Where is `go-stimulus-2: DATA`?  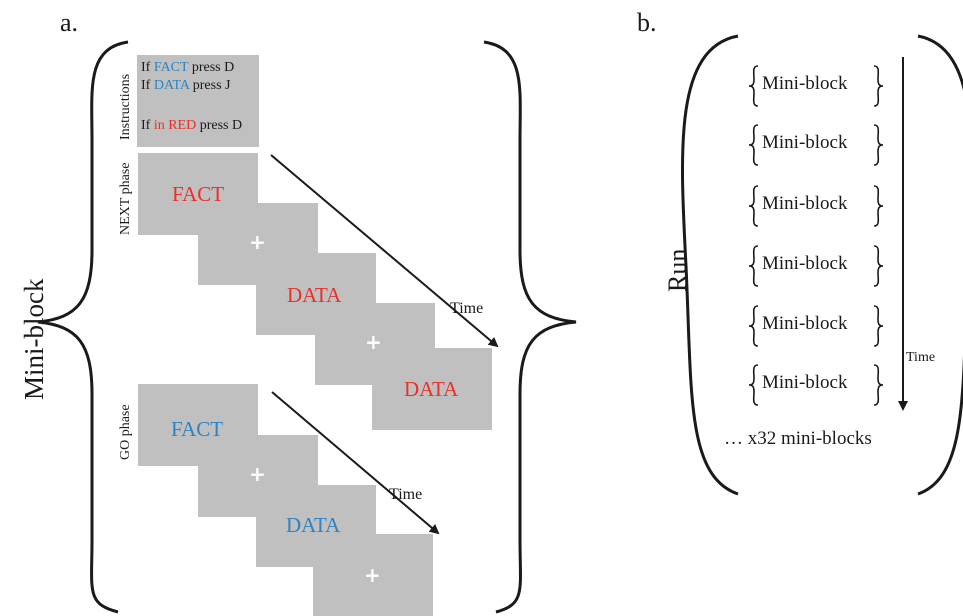 go-stimulus-2: DATA is located at coordinates (313, 525).